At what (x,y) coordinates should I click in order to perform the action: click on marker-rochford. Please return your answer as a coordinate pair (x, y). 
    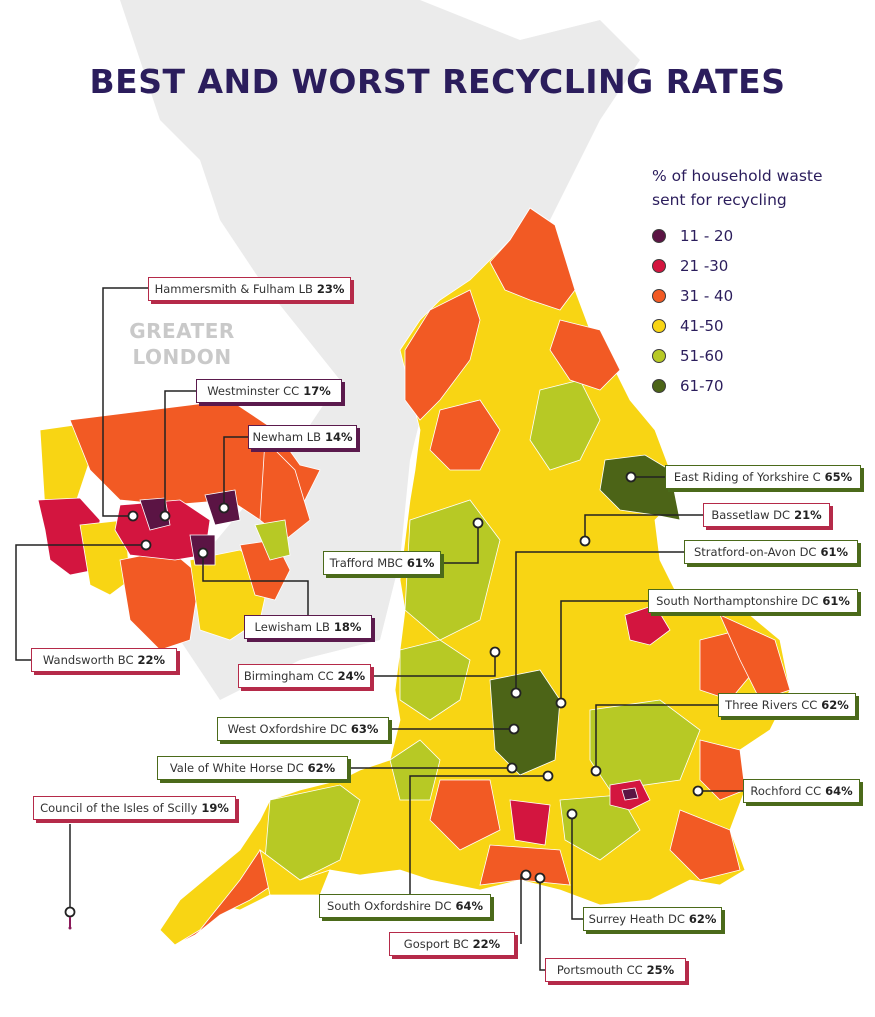
    Looking at the image, I should click on (698, 791).